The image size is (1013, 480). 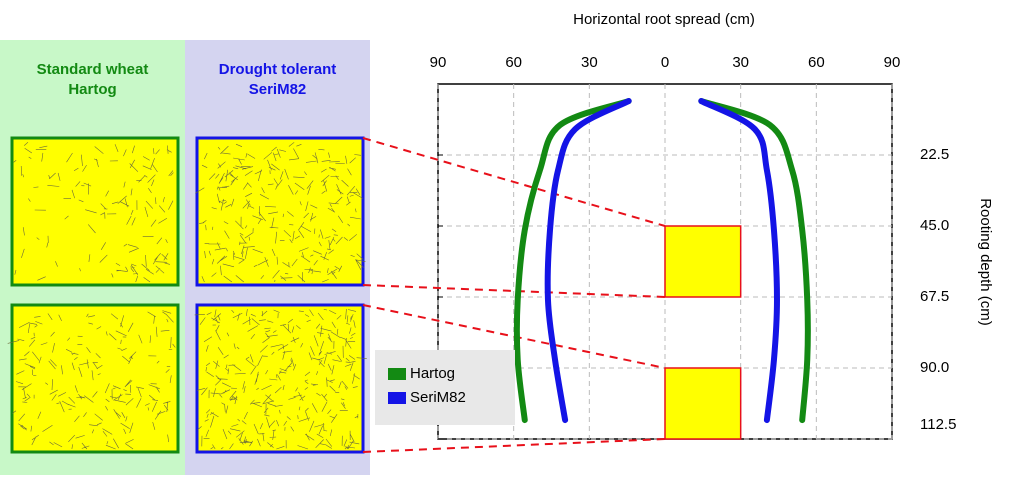 What do you see at coordinates (445, 387) in the screenshot?
I see `legend-background` at bounding box center [445, 387].